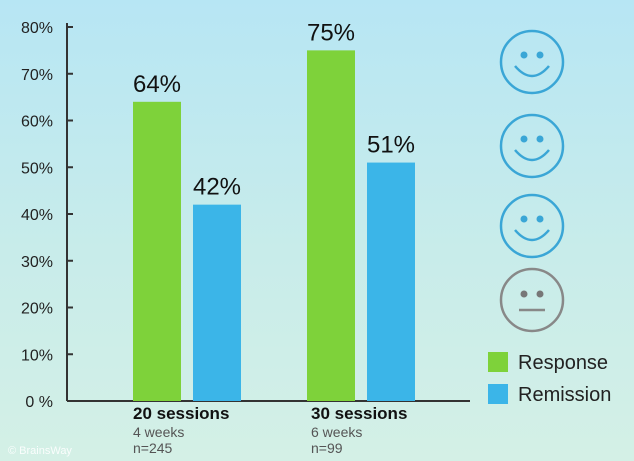 Image resolution: width=634 pixels, height=461 pixels. I want to click on data-label: 75%, so click(331, 32).